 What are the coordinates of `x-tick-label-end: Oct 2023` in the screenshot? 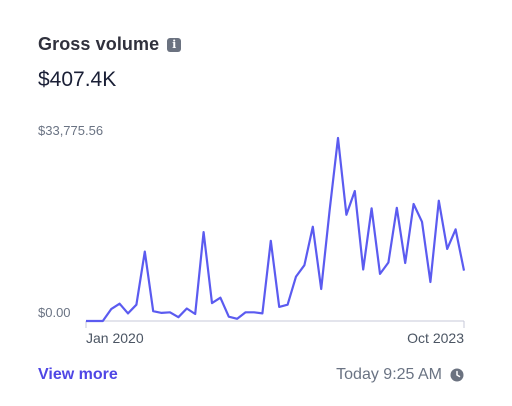 It's located at (435, 338).